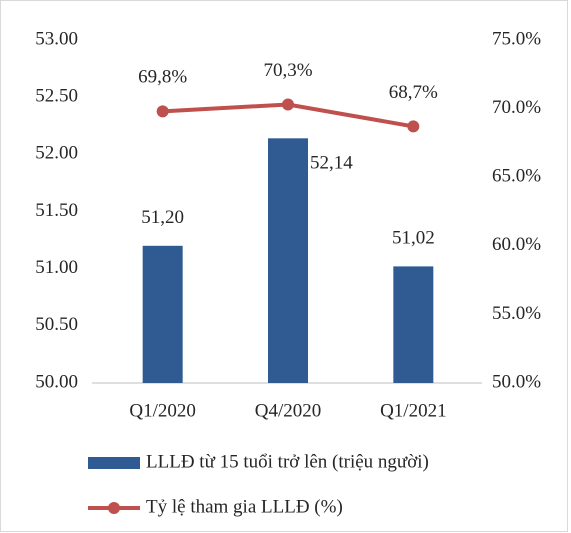  I want to click on line-value-label: 68,7%, so click(413, 92).